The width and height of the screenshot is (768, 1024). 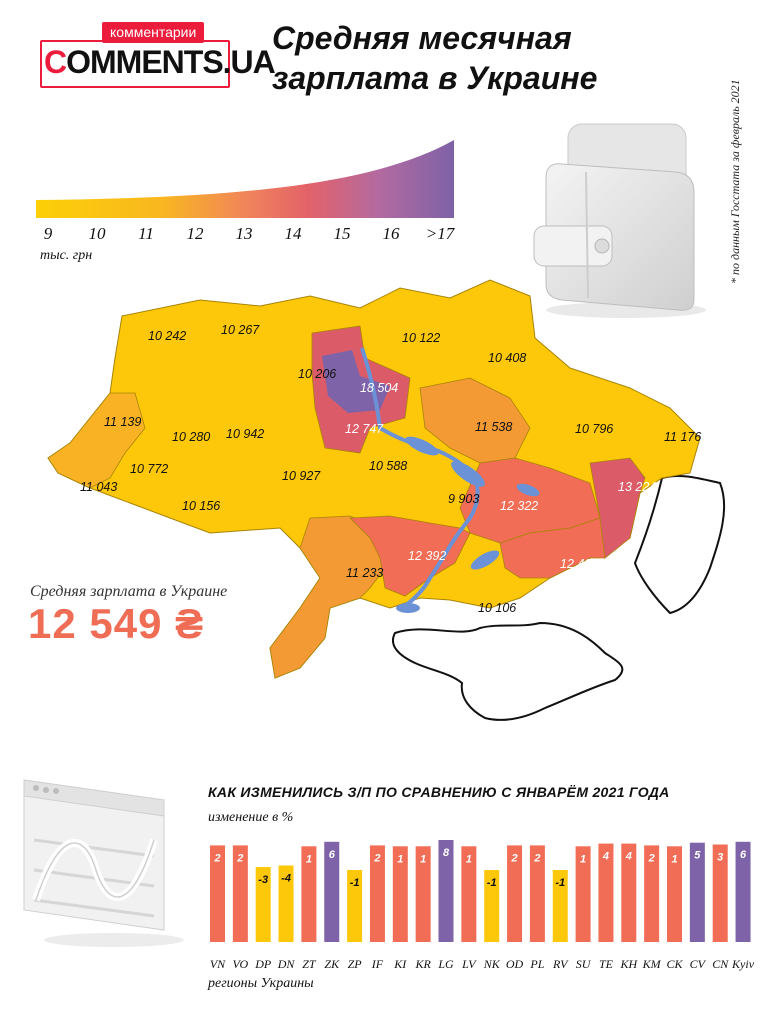 I want to click on bar-category-label: VN, so click(x=218, y=964).